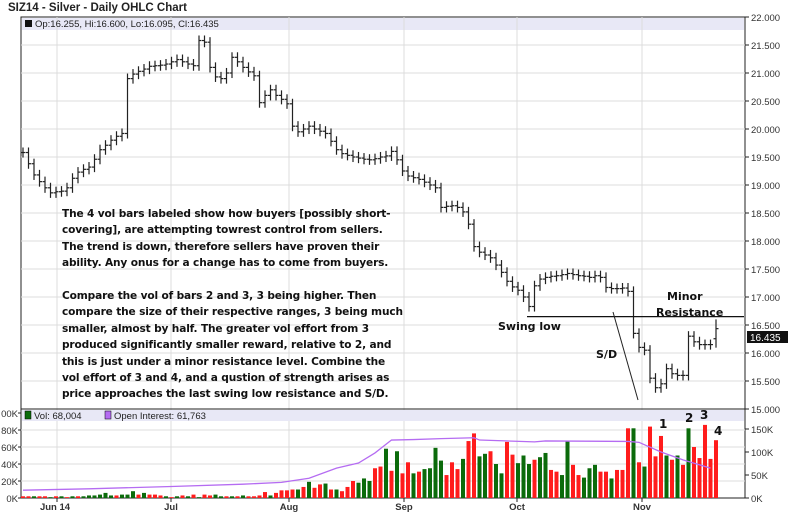 This screenshot has height=514, width=800. Describe the element at coordinates (765, 186) in the screenshot. I see `price-tick-label: 19.000` at that location.